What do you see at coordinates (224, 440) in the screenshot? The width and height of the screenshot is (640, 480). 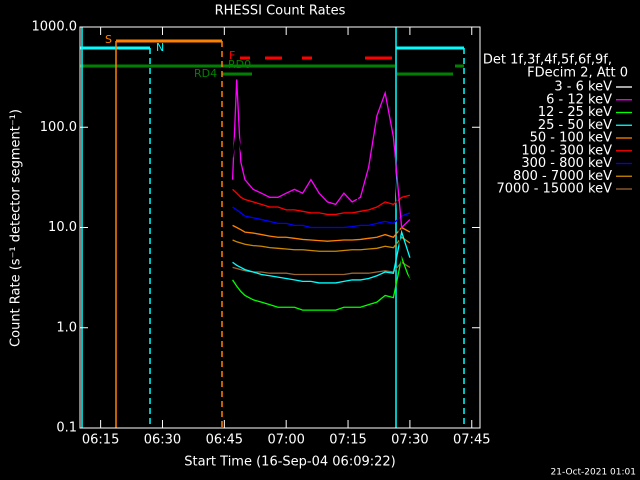 I see `x-tick-label: 06:45` at bounding box center [224, 440].